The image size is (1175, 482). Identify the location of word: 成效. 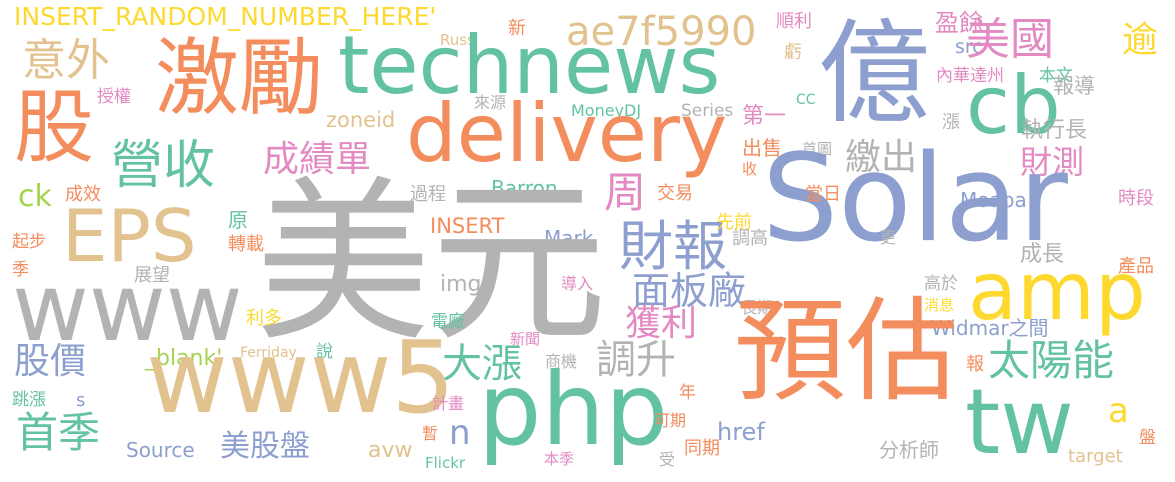
(83, 194).